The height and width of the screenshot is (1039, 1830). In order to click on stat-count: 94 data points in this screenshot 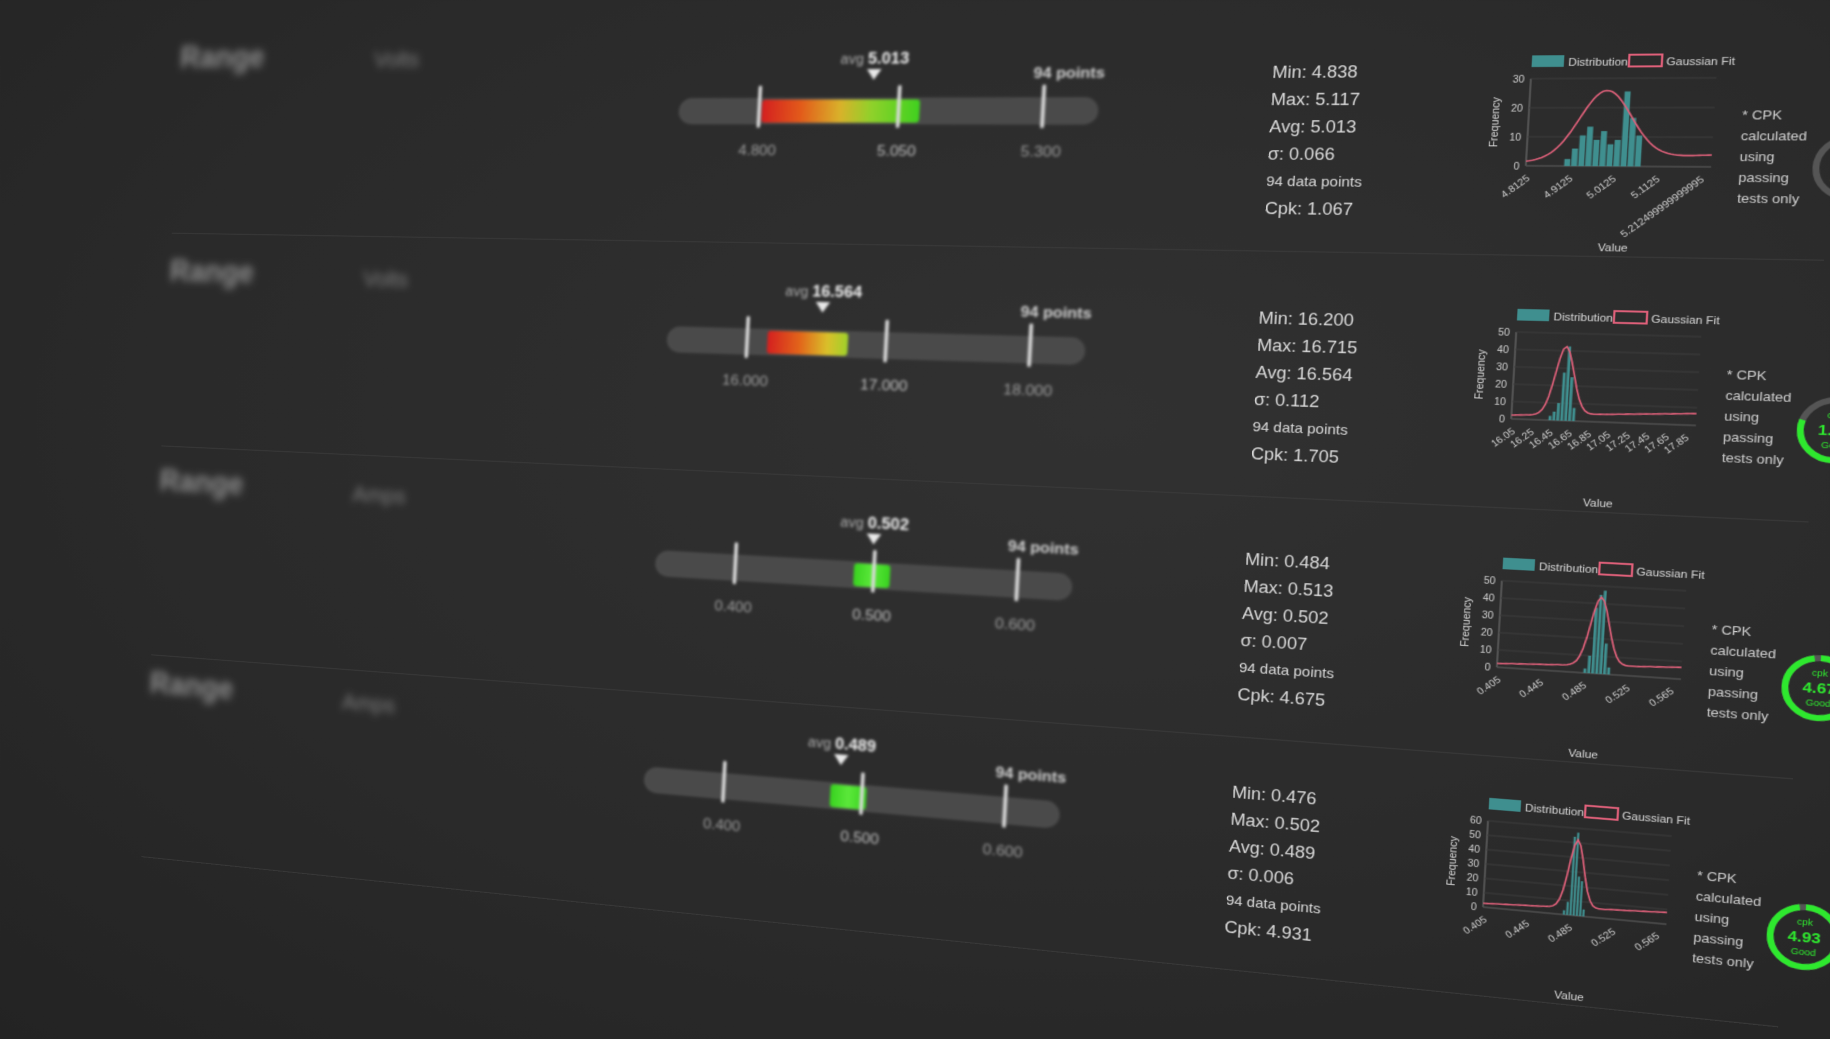, I will do `click(1314, 182)`.